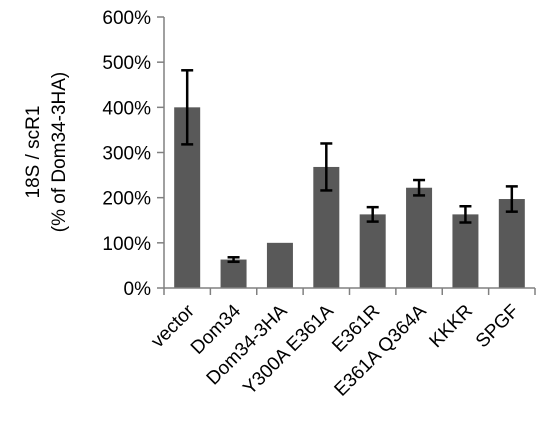 Image resolution: width=557 pixels, height=444 pixels. I want to click on y-tick-label: 600%, so click(126, 18).